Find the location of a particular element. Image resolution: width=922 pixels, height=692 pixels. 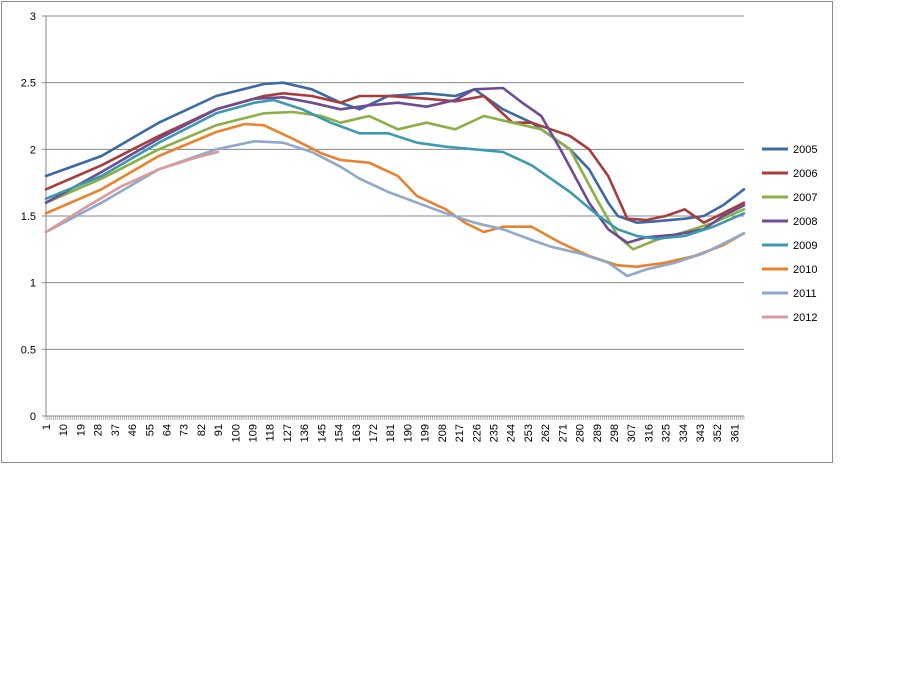

y-tick-label: 2.5 is located at coordinates (28, 84).